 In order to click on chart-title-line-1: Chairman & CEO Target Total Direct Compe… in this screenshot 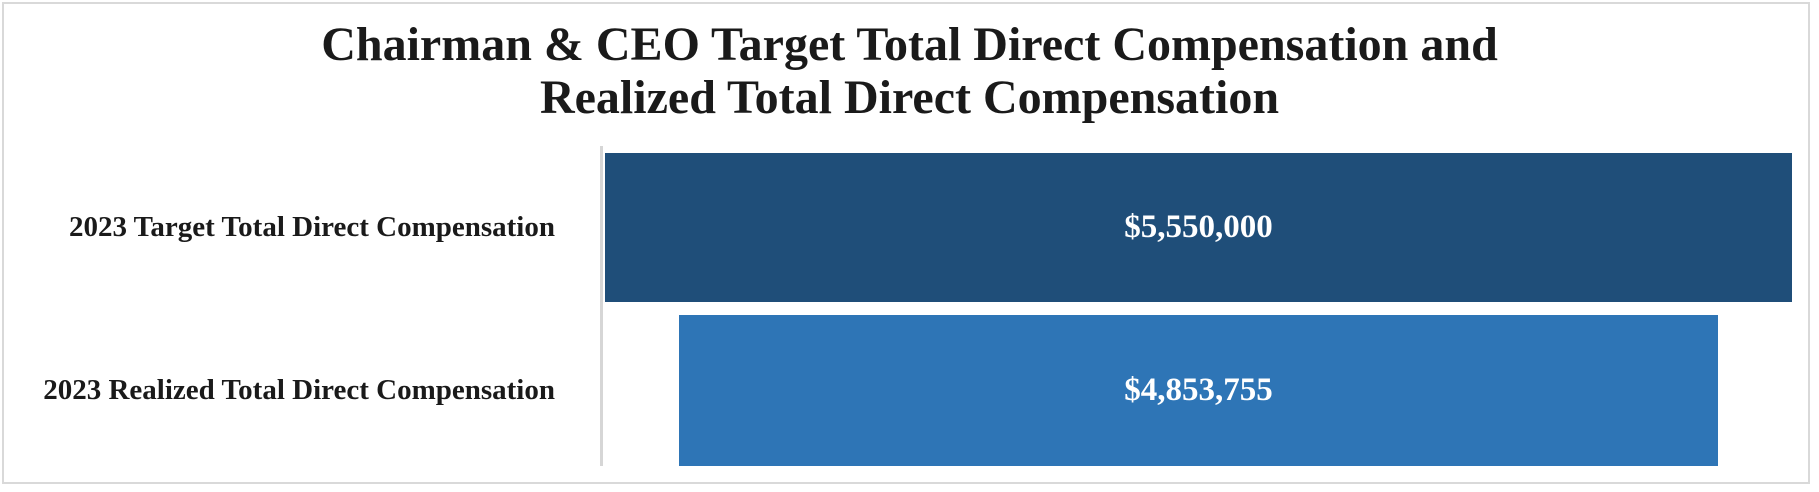, I will do `click(909, 44)`.